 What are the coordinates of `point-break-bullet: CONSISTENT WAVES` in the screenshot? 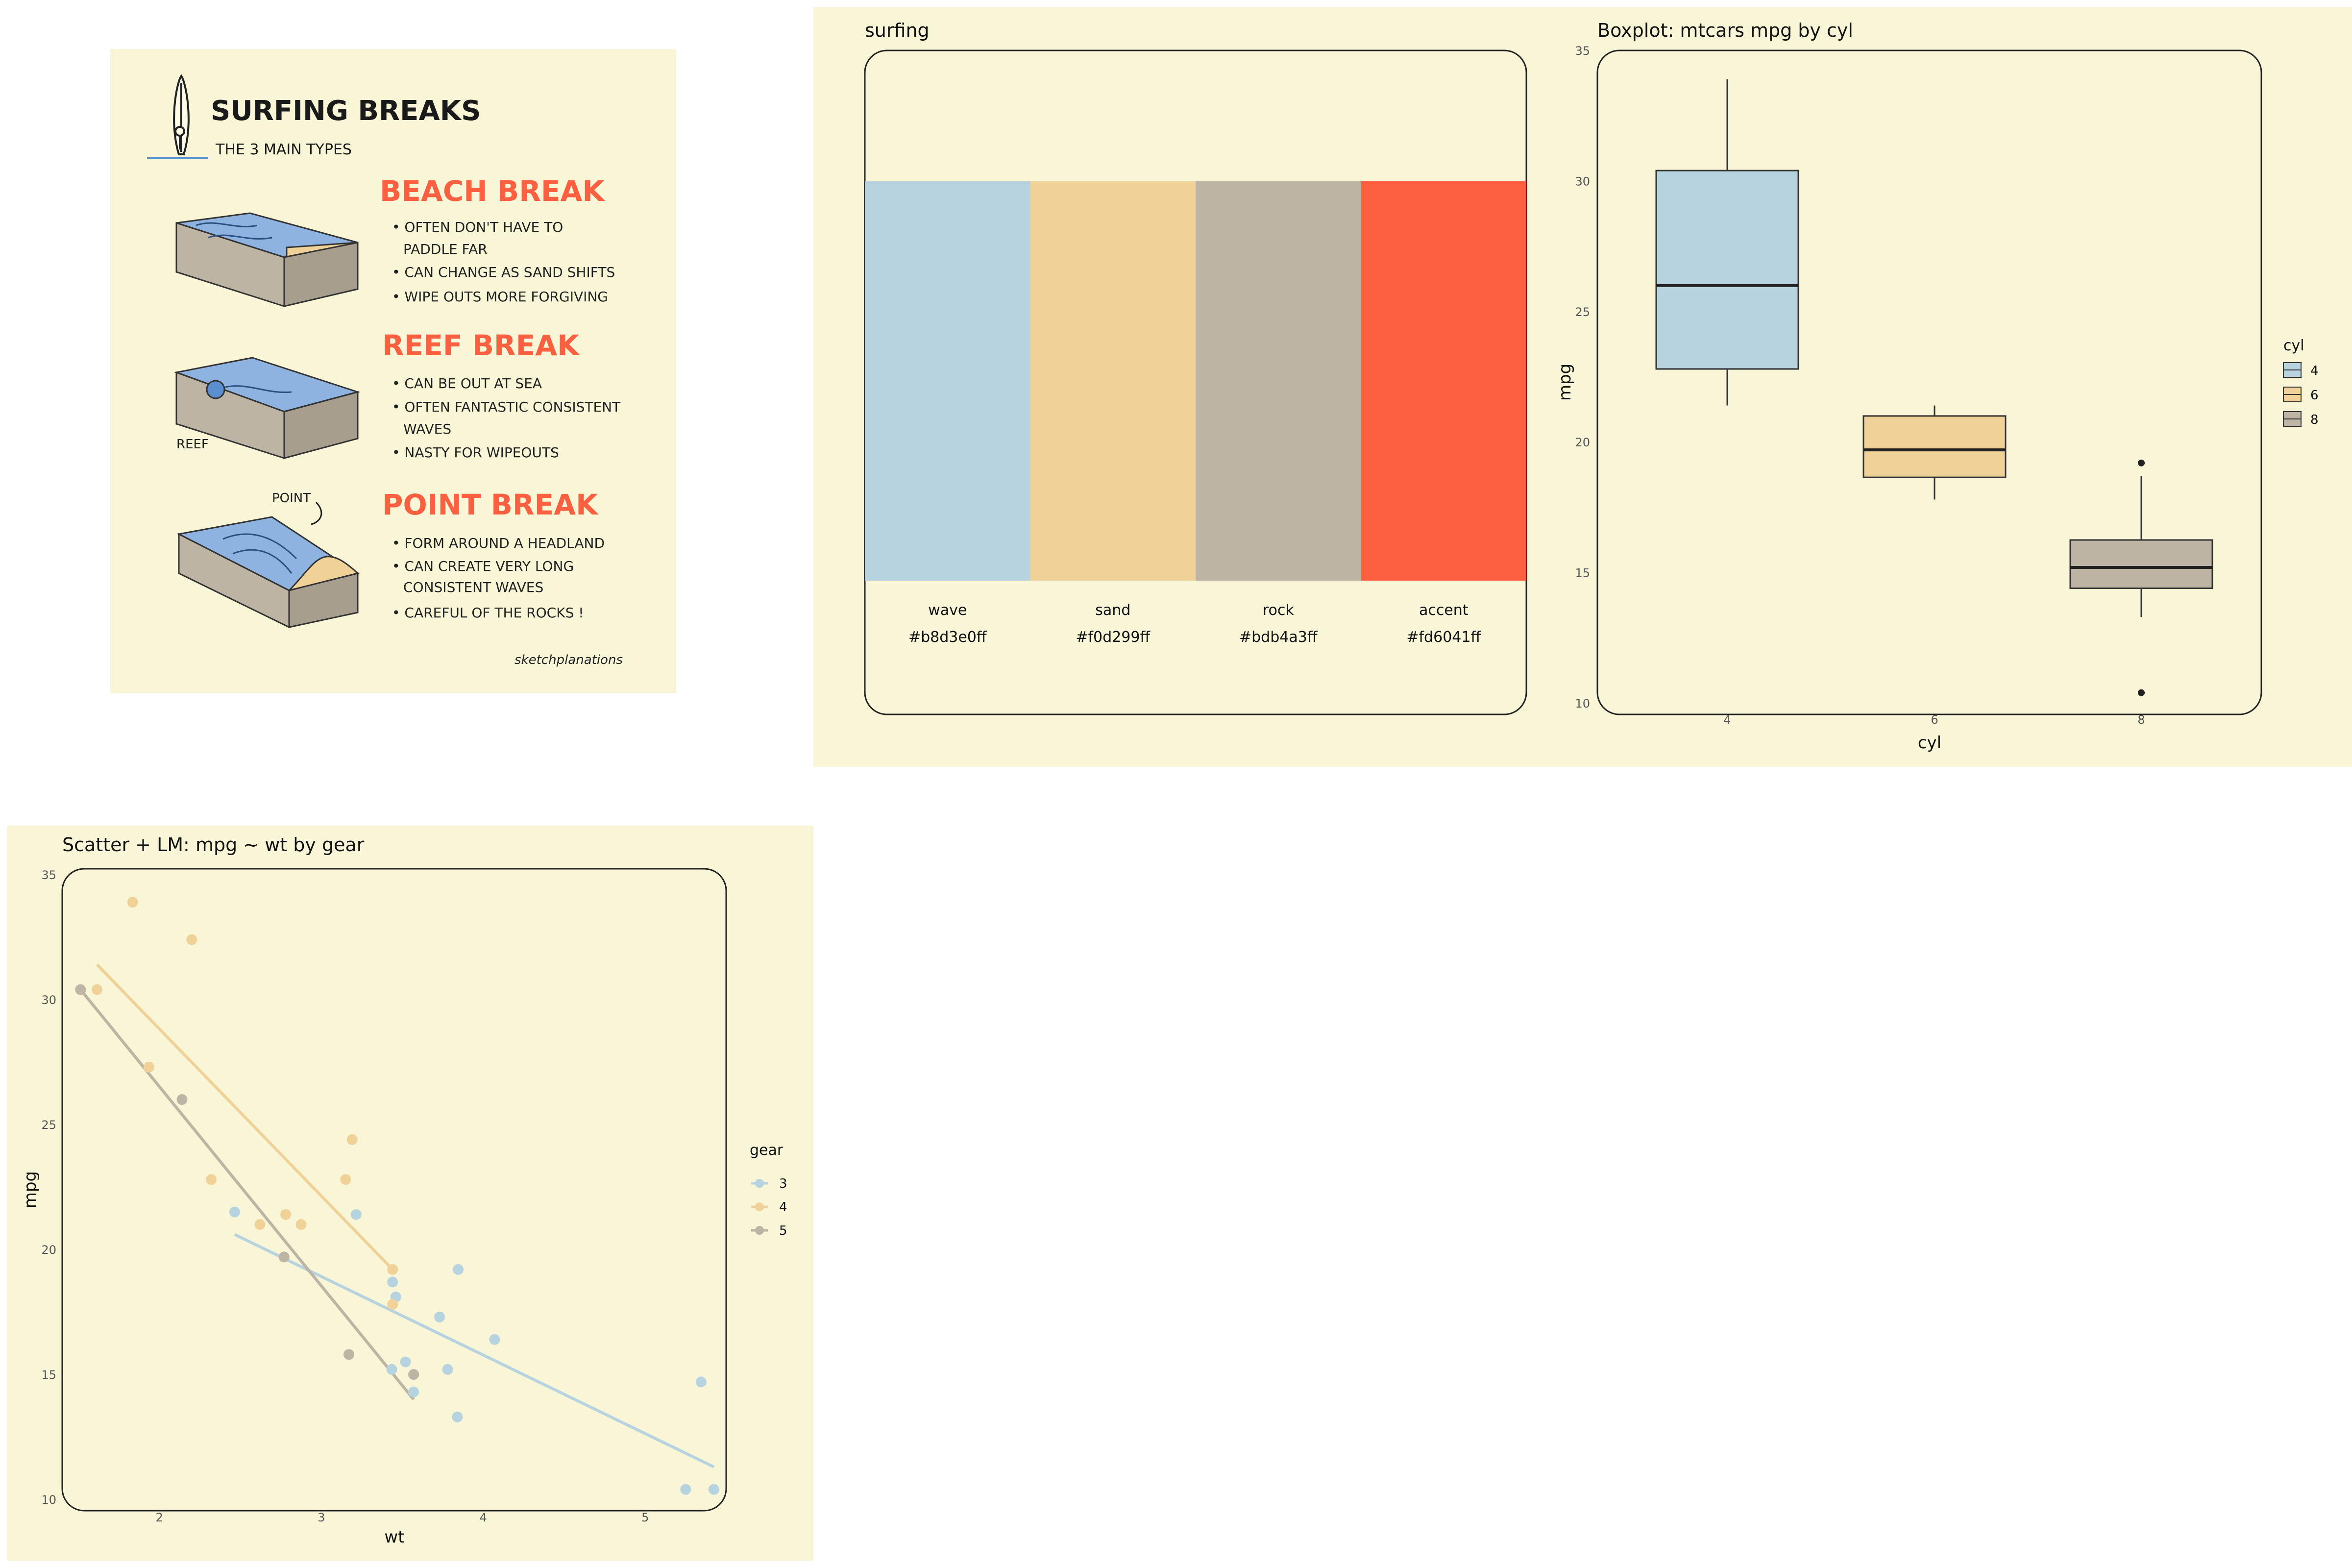 It's located at (473, 587).